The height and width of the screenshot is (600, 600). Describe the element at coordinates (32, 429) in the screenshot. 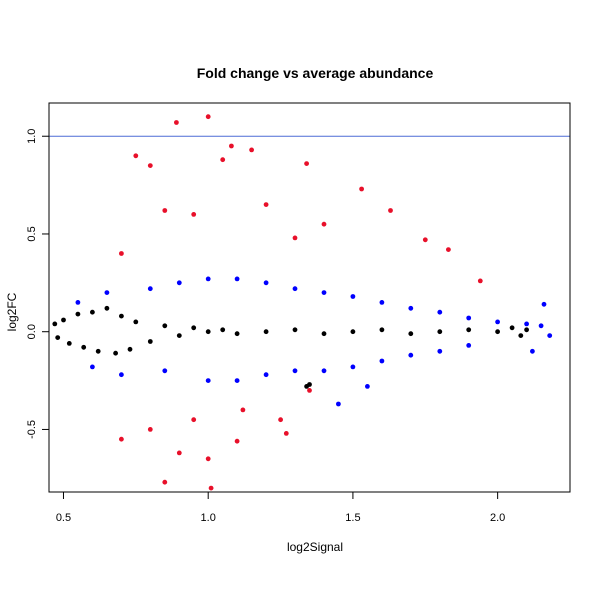

I see `y-tick-label: -0.5` at that location.